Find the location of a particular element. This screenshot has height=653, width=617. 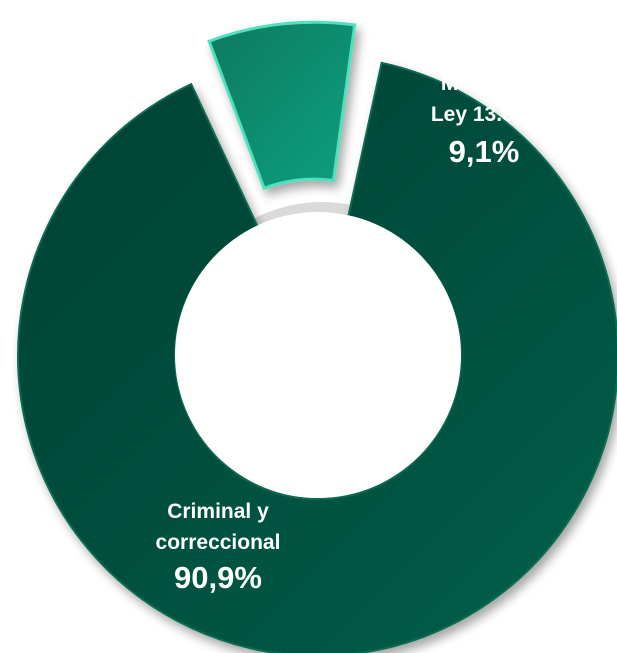

slice-label-main-line1: Criminal y is located at coordinates (218, 511).